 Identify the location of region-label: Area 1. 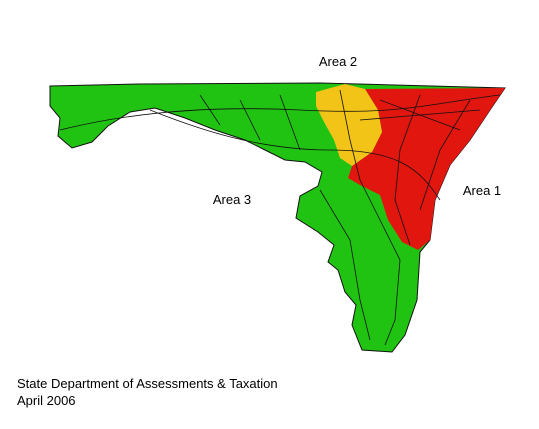
(482, 190).